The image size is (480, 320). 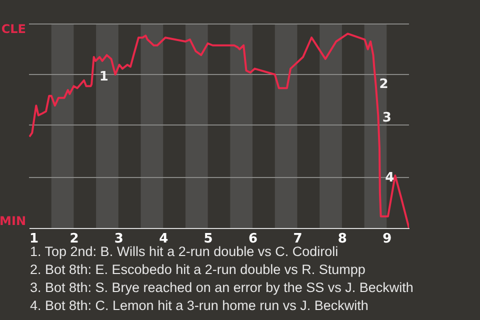 What do you see at coordinates (389, 178) in the screenshot?
I see `annotation: 4` at bounding box center [389, 178].